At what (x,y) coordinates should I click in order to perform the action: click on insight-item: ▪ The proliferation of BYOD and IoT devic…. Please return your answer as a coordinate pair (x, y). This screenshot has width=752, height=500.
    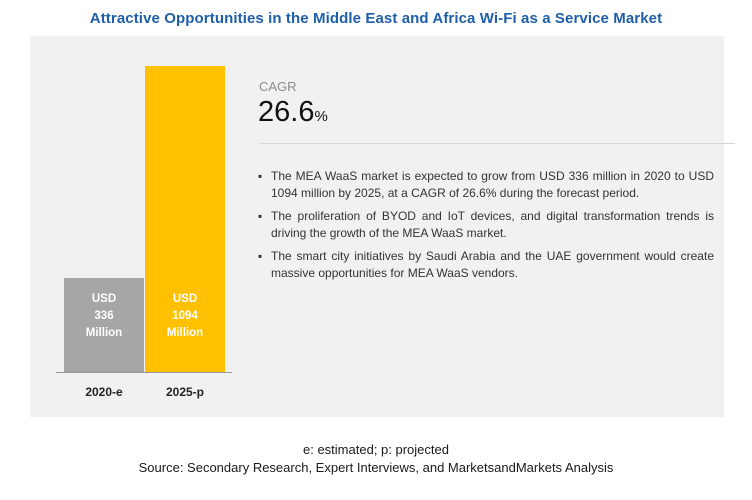
    Looking at the image, I should click on (486, 224).